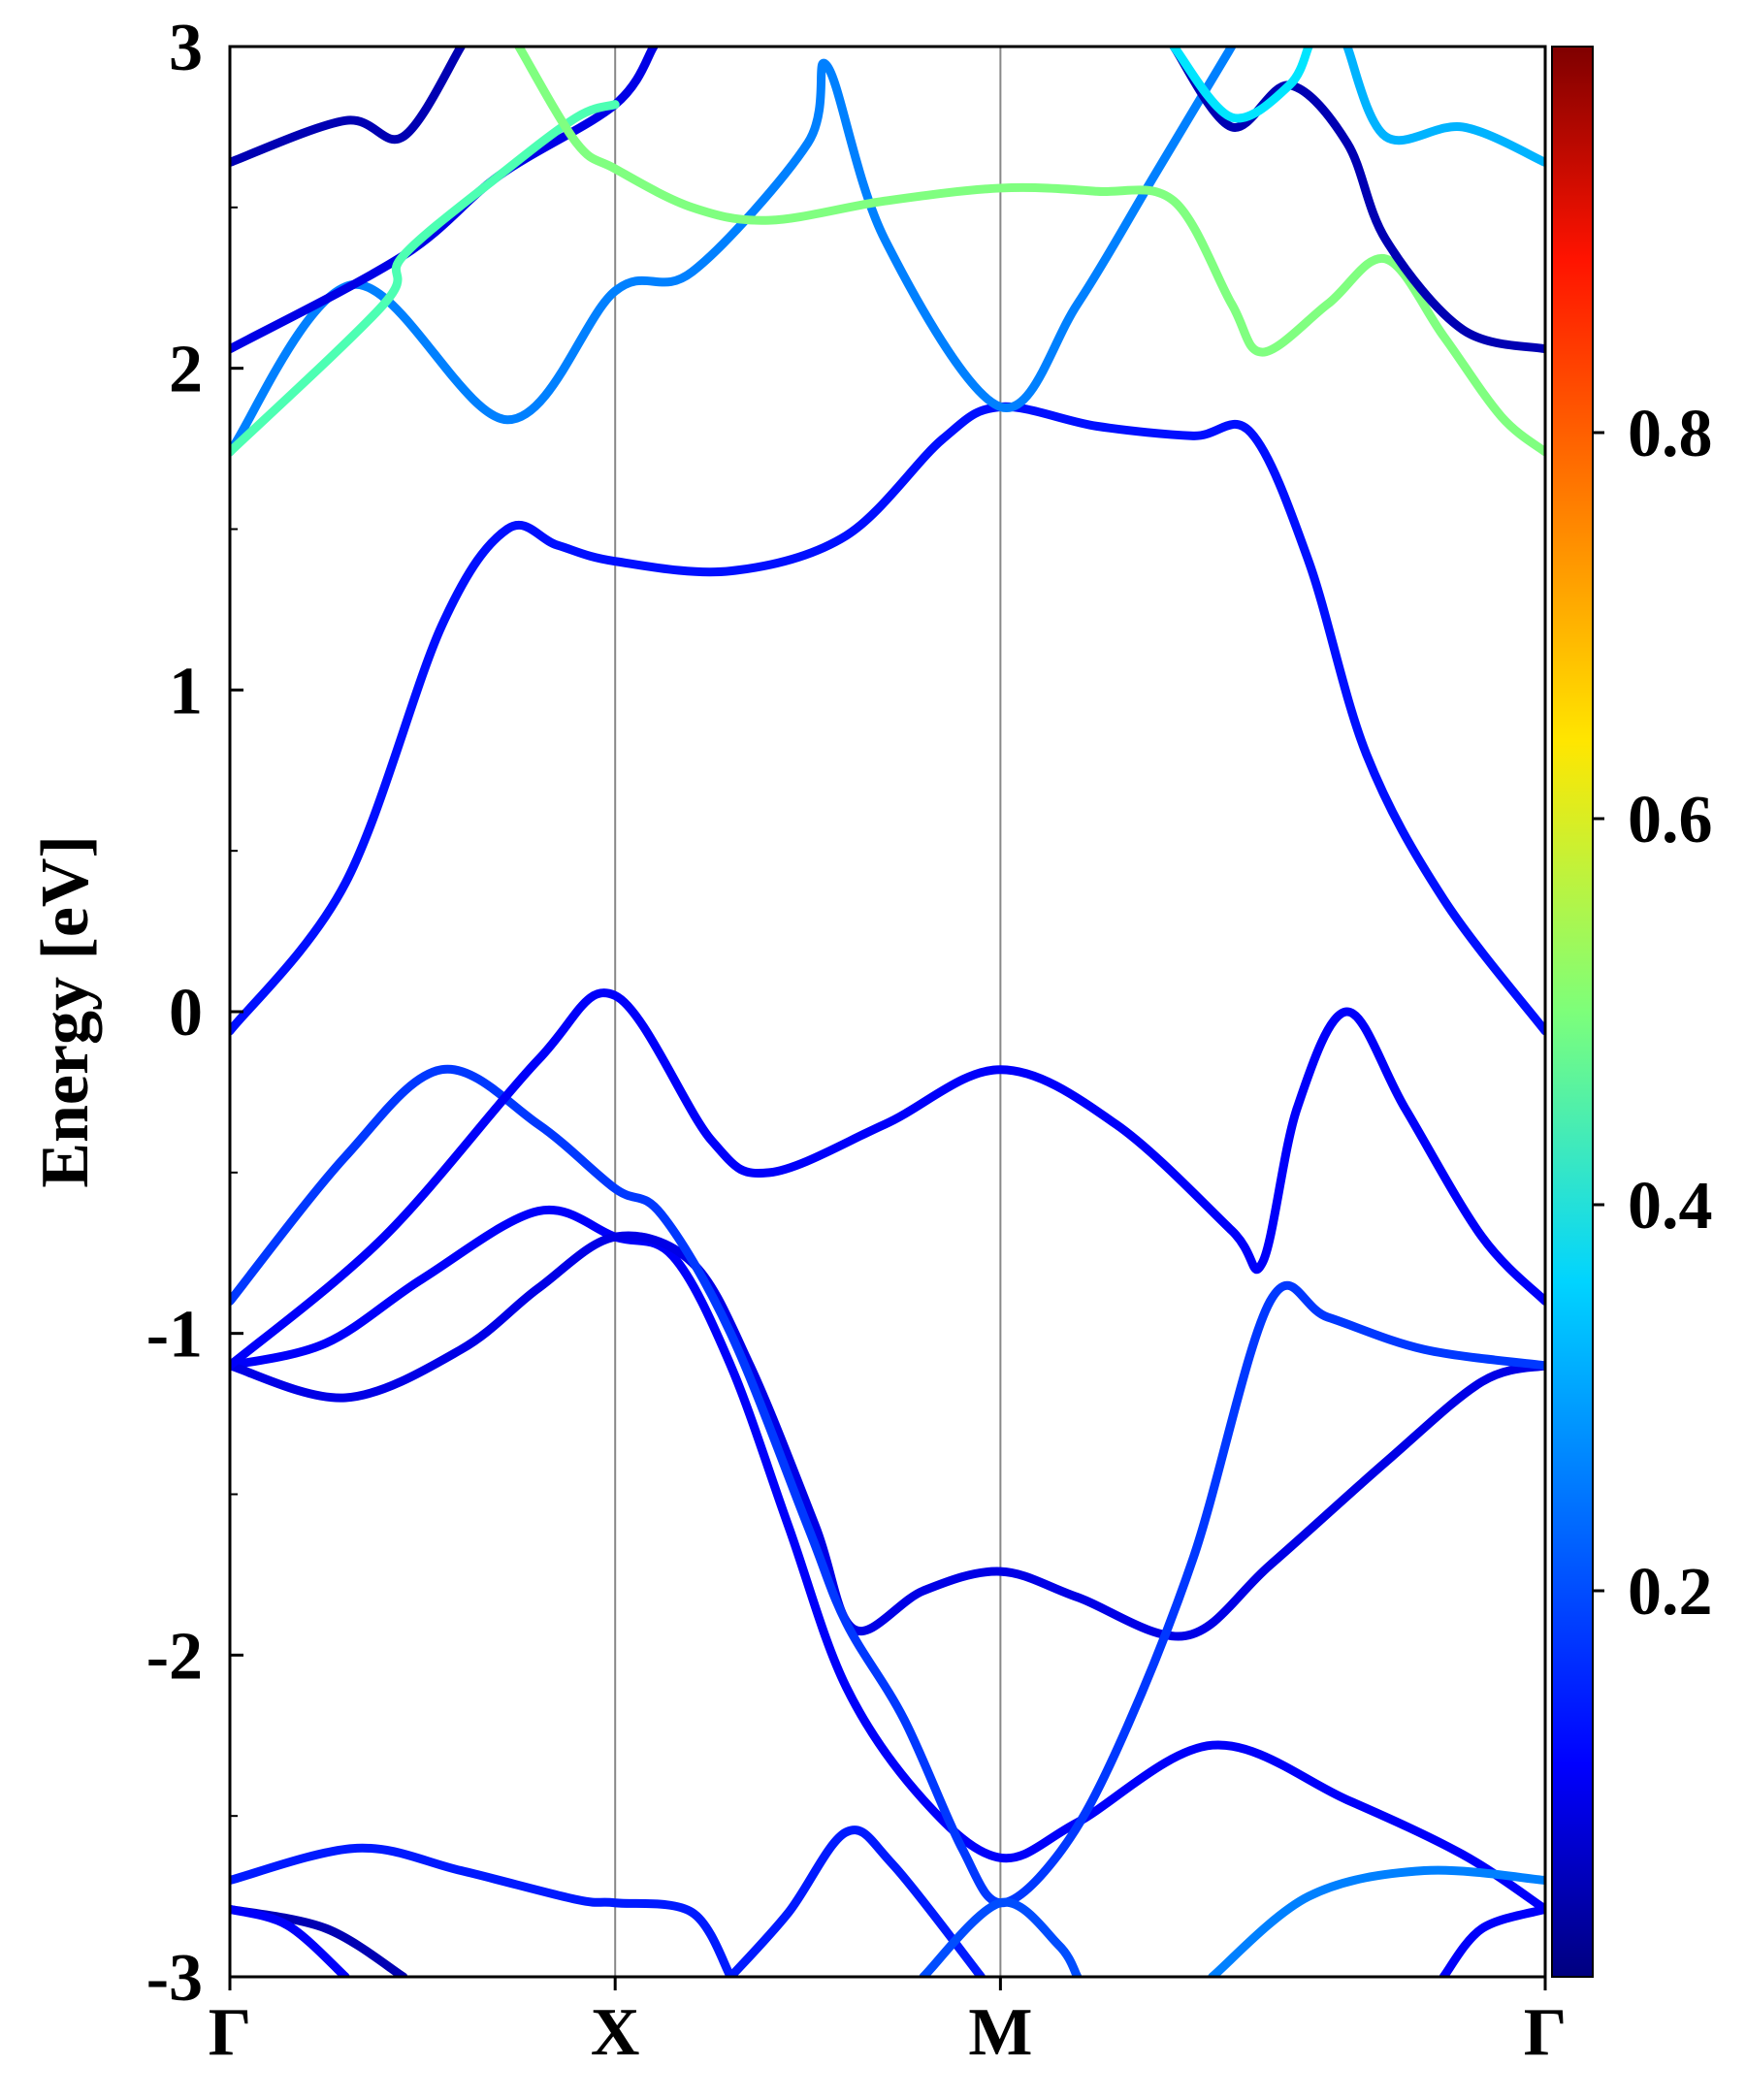 The image size is (1746, 2100). I want to click on x-tick-label: X, so click(615, 2032).